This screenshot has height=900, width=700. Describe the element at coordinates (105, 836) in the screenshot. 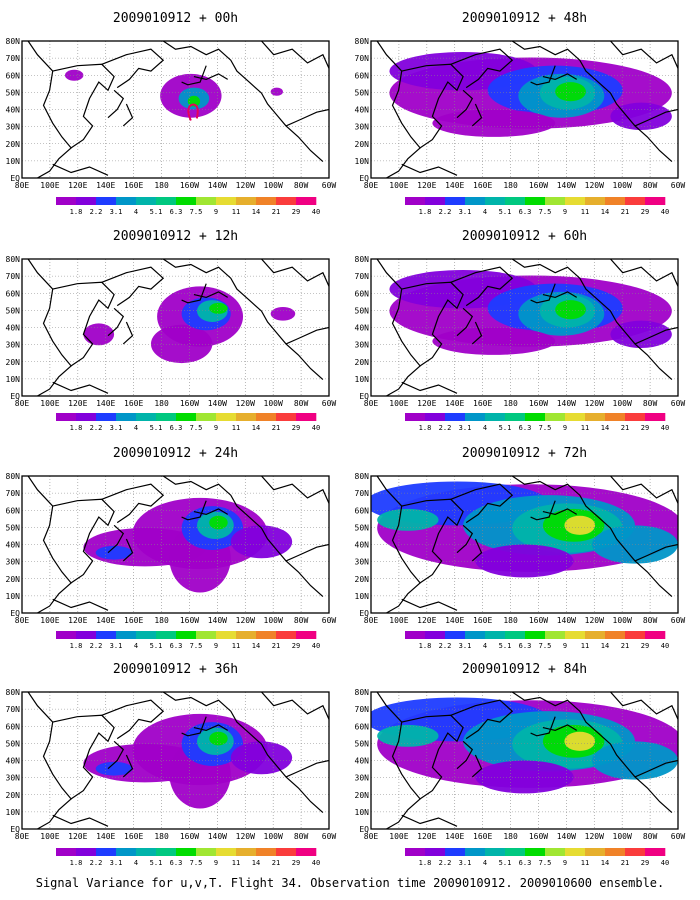

I see `lon-tick-label: 140E` at that location.